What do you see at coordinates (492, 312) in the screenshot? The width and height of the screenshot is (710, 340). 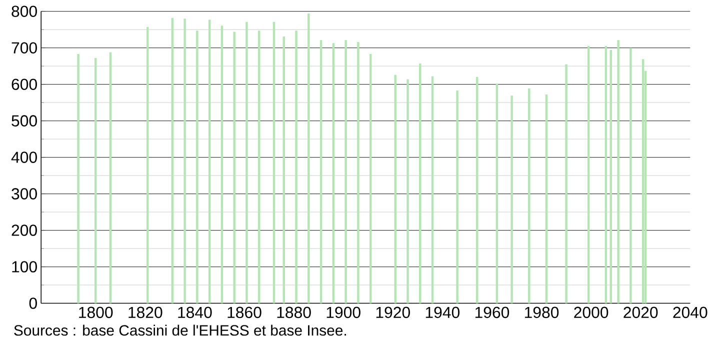 I see `x-tick-label: 1960` at bounding box center [492, 312].